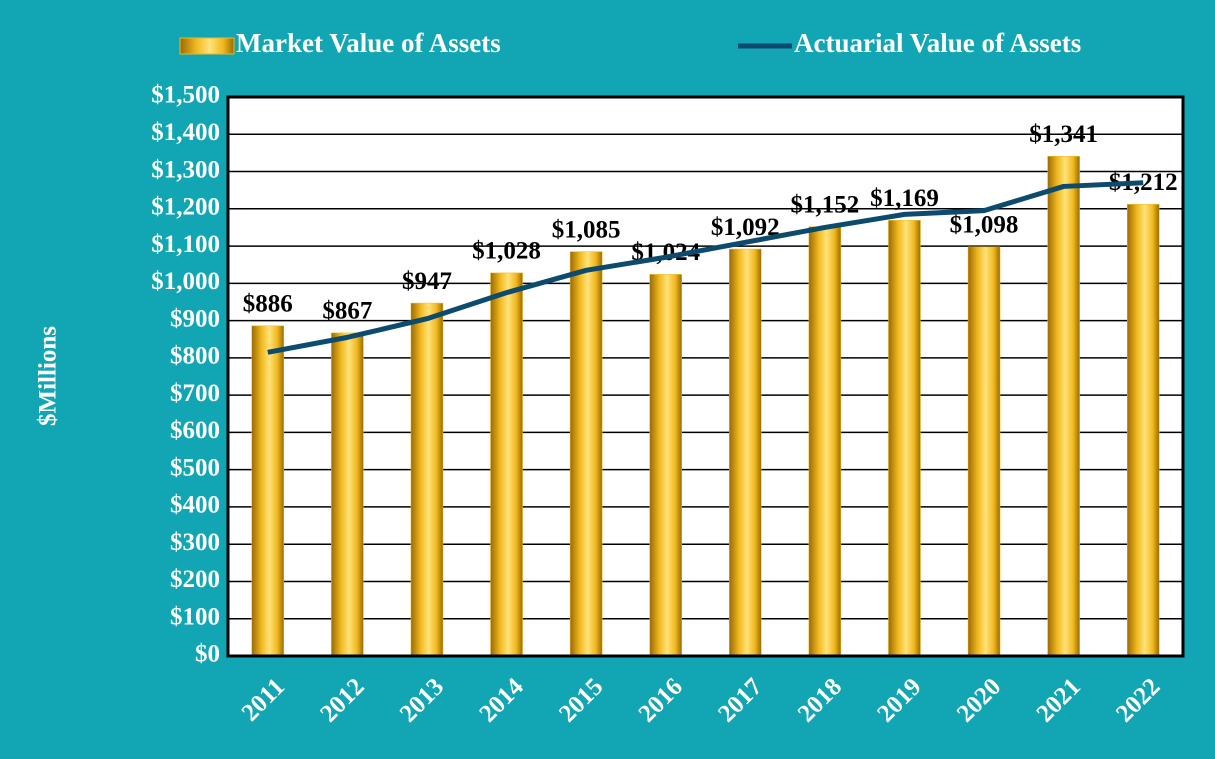 Image resolution: width=1215 pixels, height=759 pixels. I want to click on data-label: $1,028, so click(506, 251).